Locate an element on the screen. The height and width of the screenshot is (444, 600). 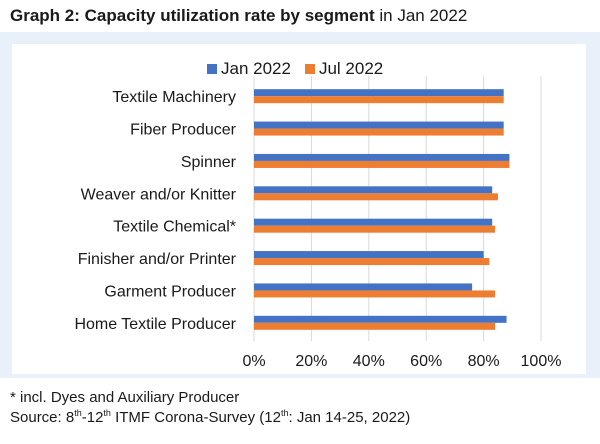
x-tick-label-3: 60% is located at coordinates (426, 361).